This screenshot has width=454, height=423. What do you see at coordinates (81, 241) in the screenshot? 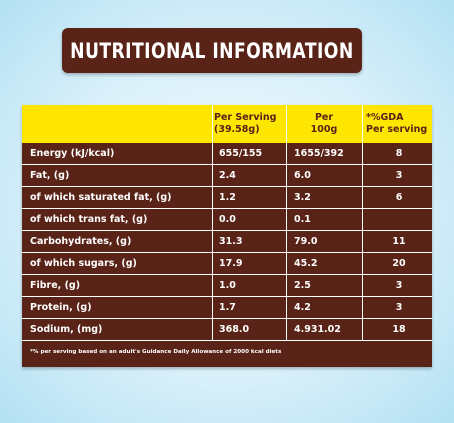
I see `row-label: Carbohydrates, (g)` at bounding box center [81, 241].